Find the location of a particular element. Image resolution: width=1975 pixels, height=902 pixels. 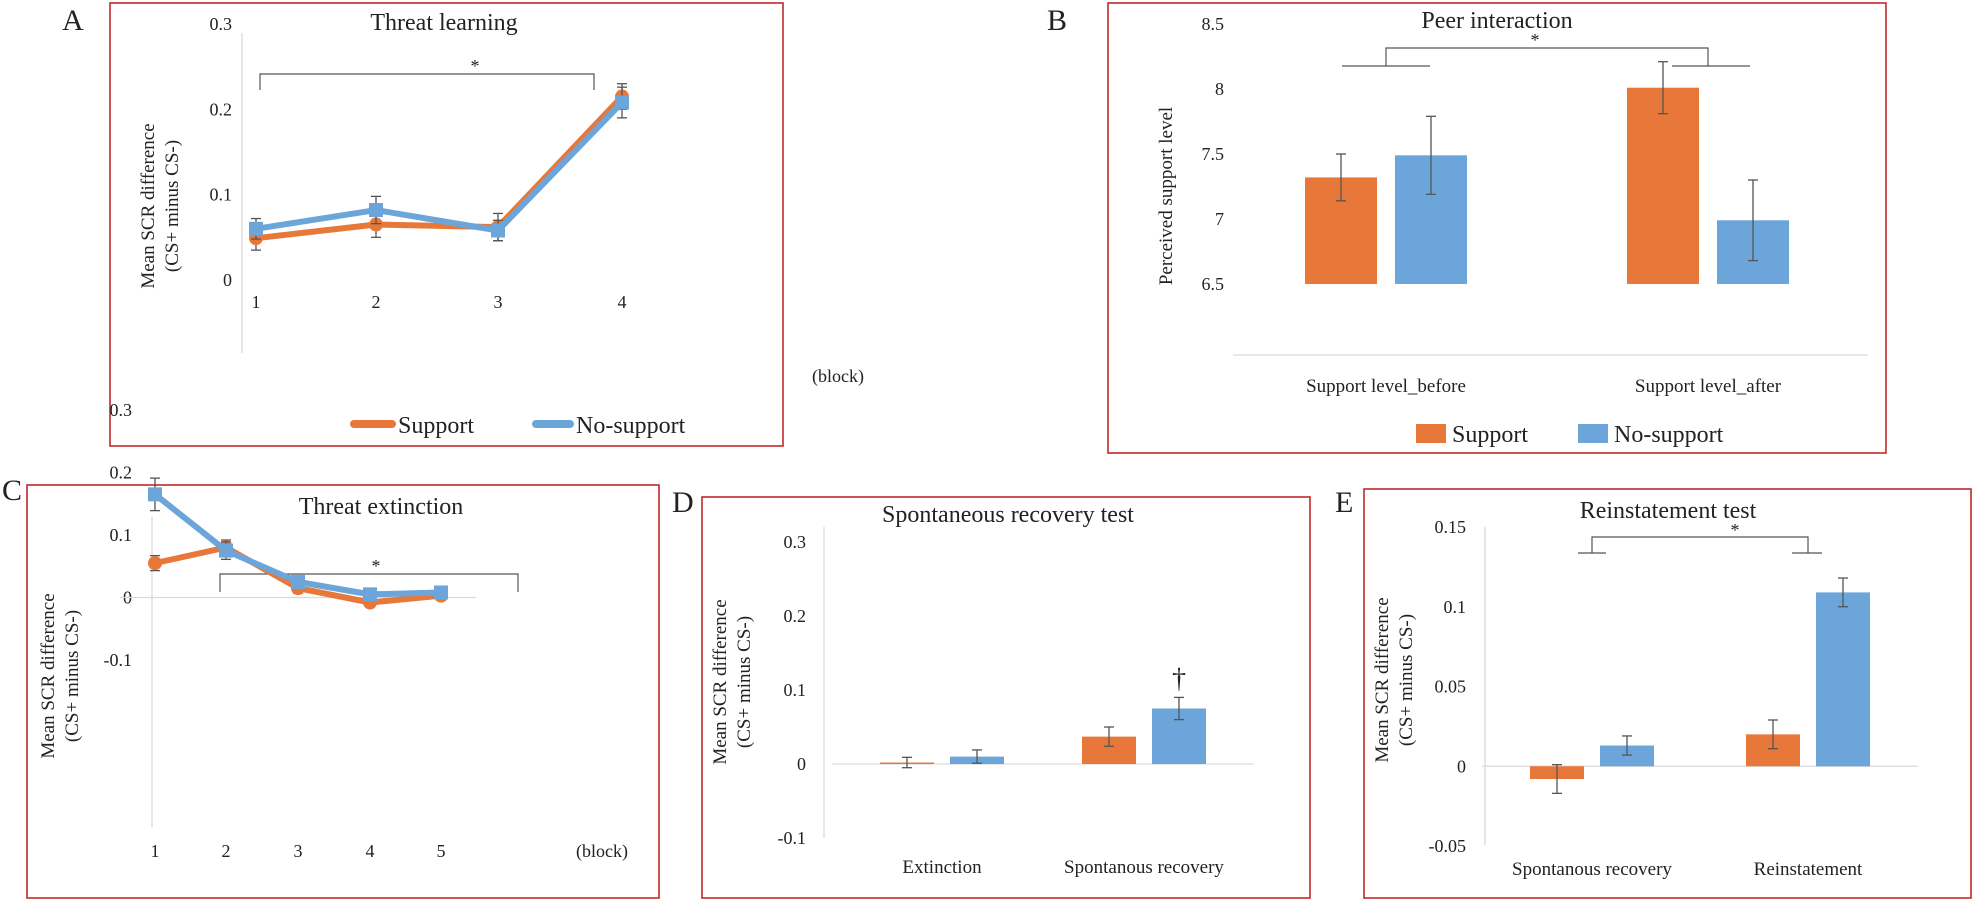

y-tick-label-c: 0.3 is located at coordinates (121, 410).